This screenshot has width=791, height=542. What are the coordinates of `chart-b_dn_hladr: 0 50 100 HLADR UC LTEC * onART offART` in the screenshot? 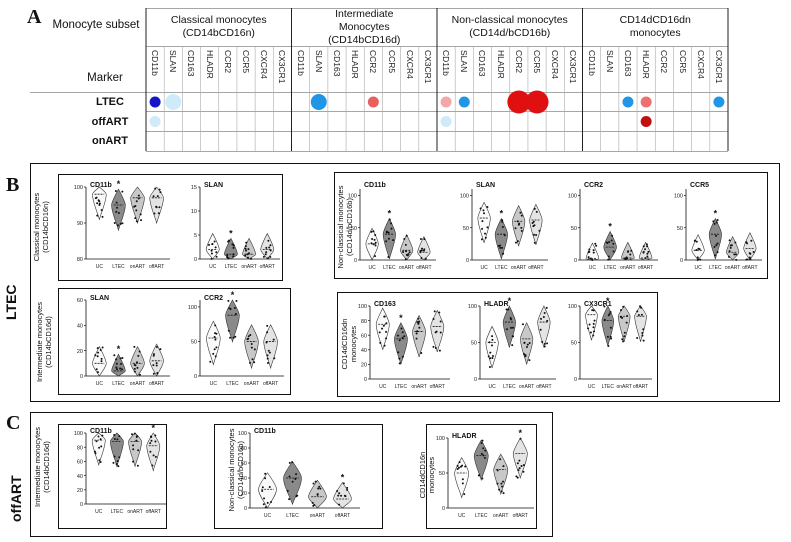 It's located at (512, 343).